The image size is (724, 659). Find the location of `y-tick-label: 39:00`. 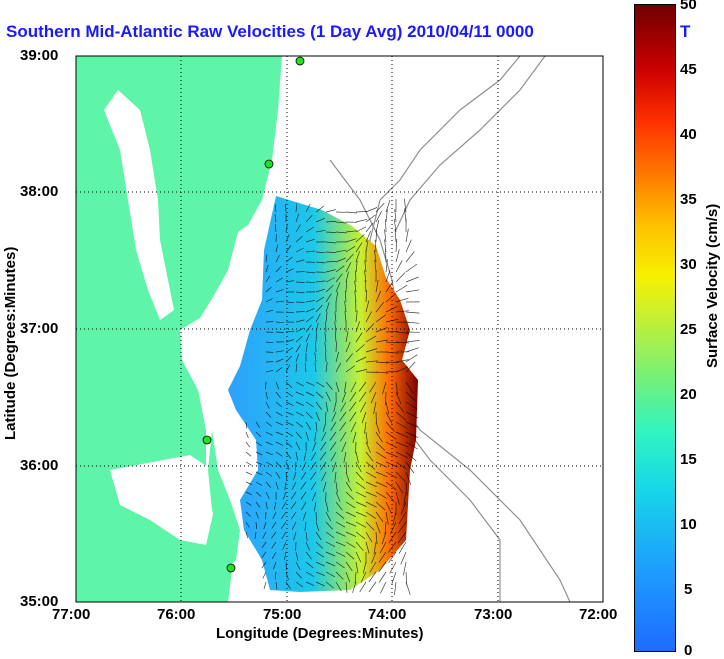

y-tick-label: 39:00 is located at coordinates (39, 55).